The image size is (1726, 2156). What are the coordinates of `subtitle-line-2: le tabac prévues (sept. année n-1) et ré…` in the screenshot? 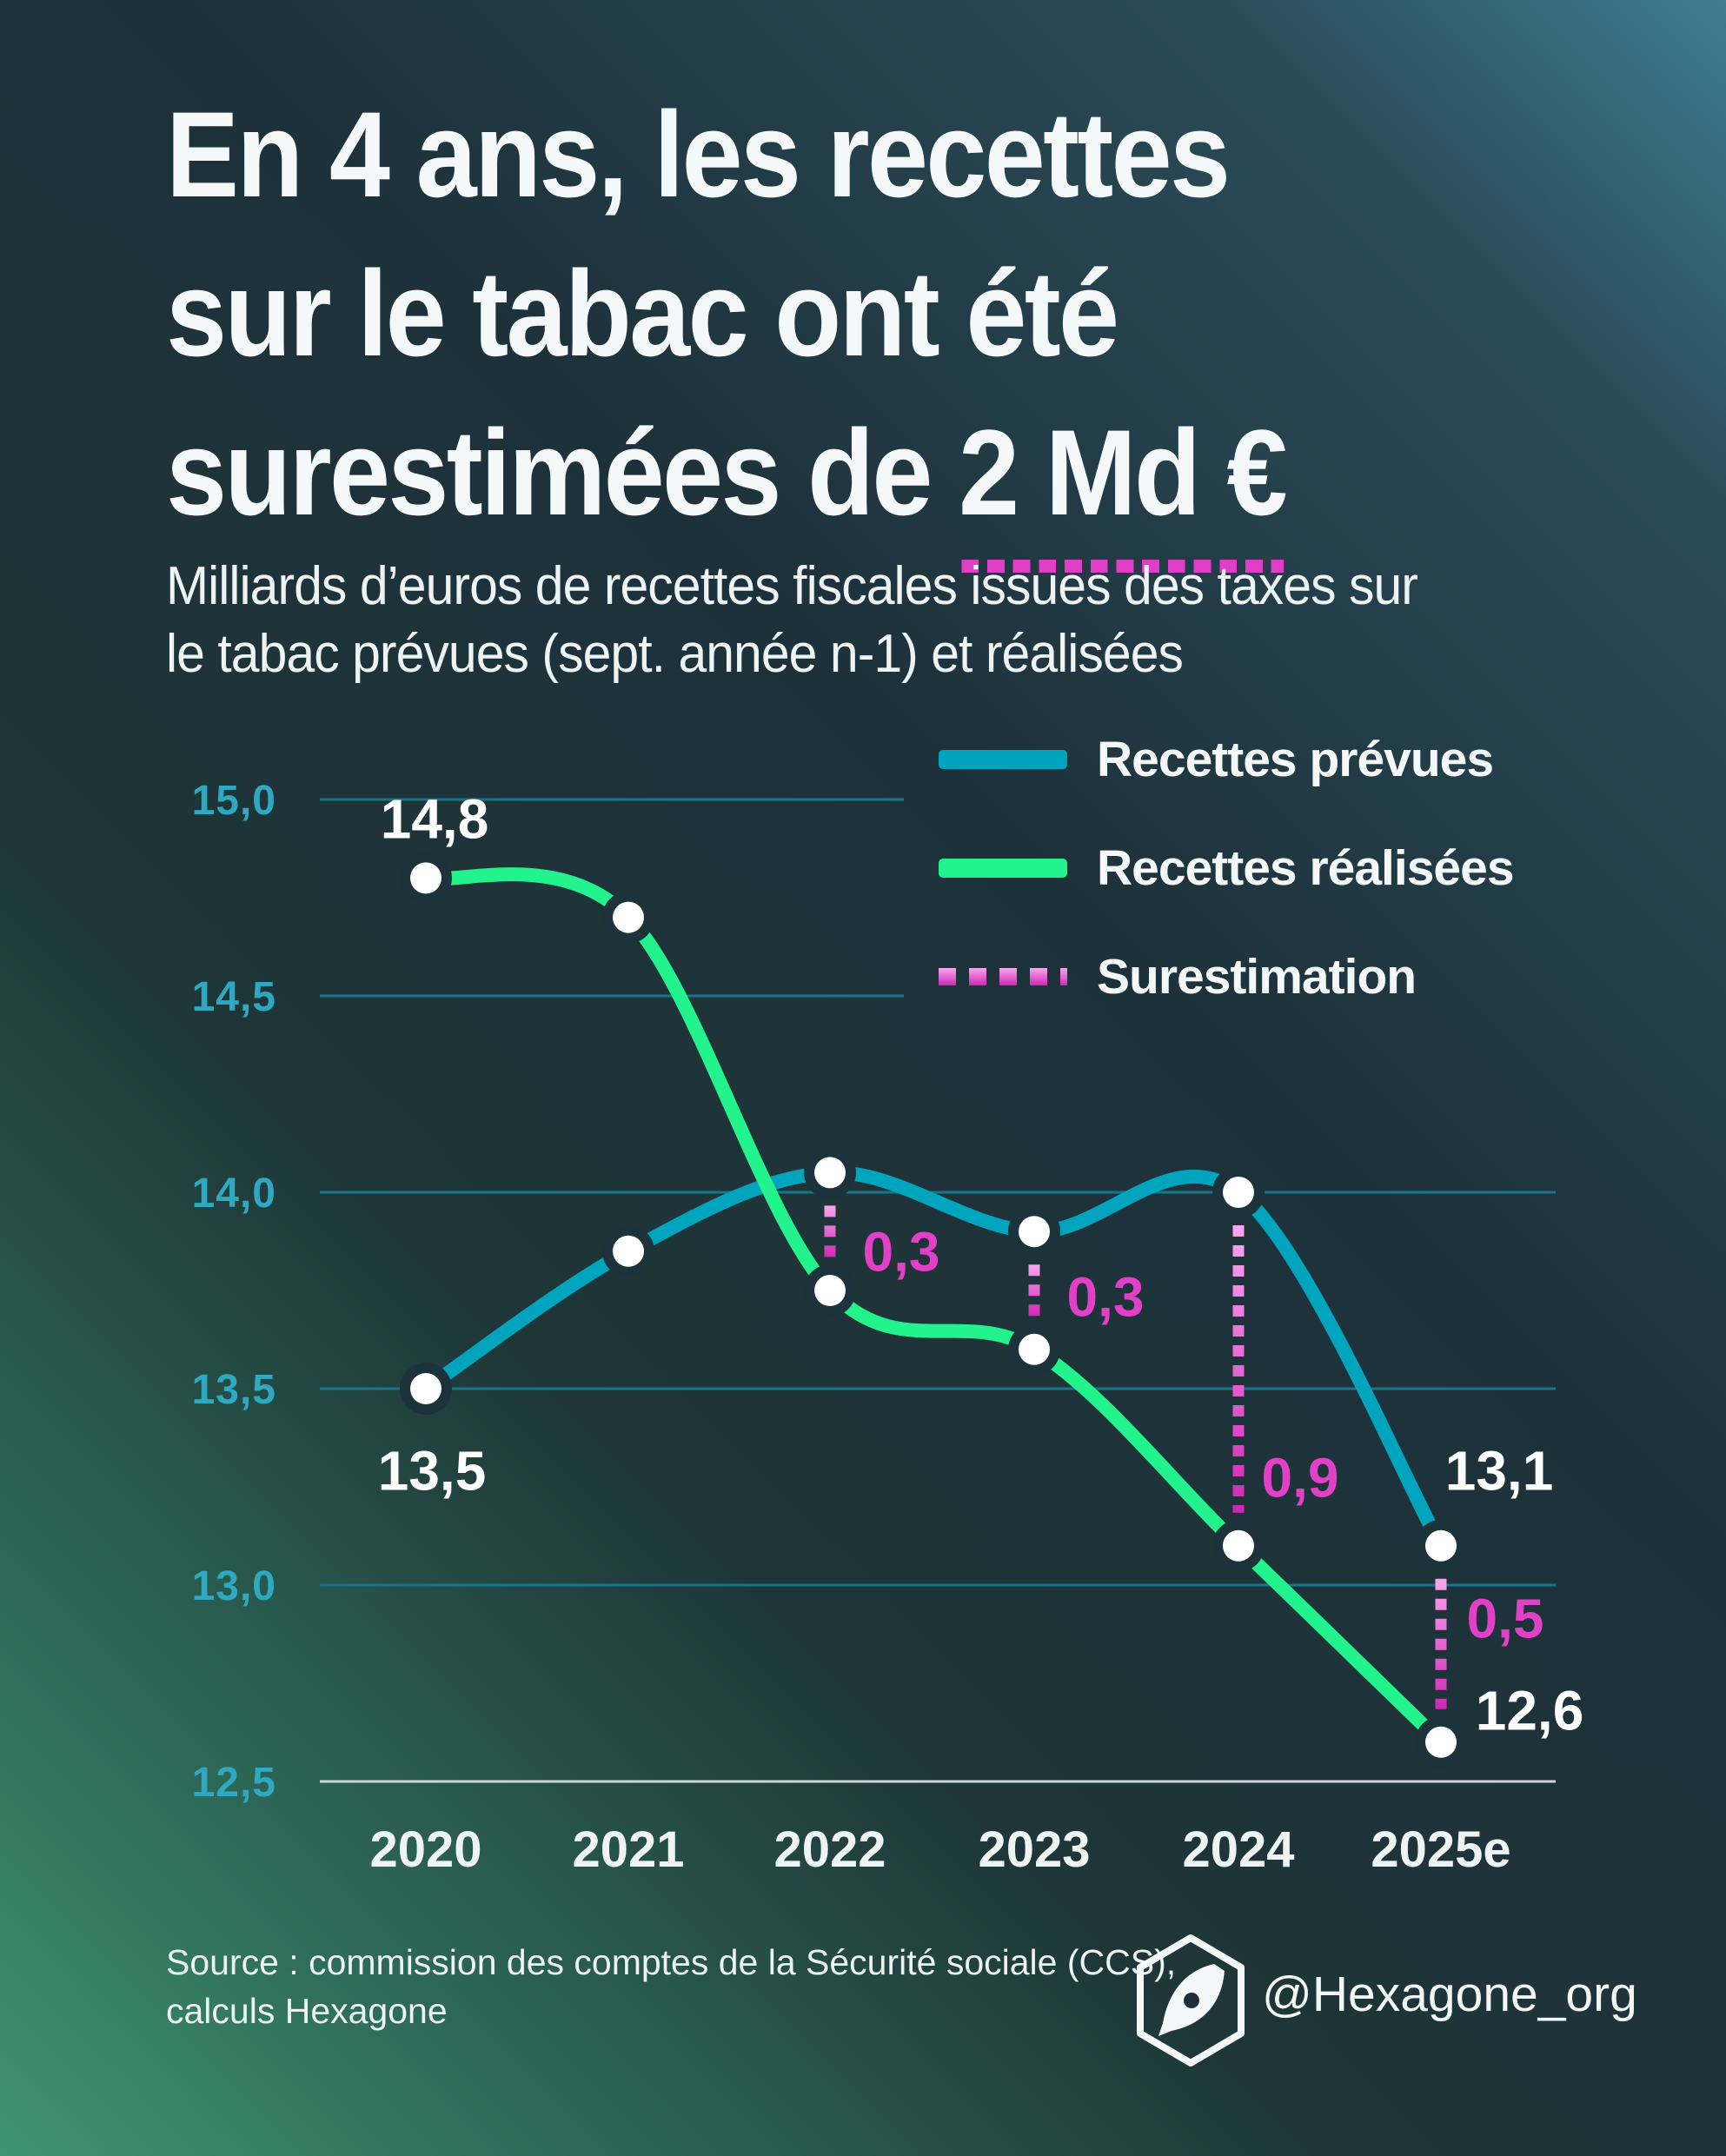 It's located at (675, 654).